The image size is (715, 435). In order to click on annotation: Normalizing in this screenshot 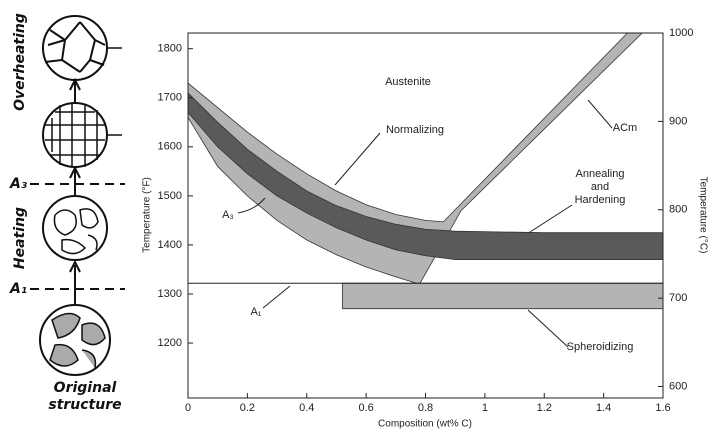, I will do `click(415, 130)`.